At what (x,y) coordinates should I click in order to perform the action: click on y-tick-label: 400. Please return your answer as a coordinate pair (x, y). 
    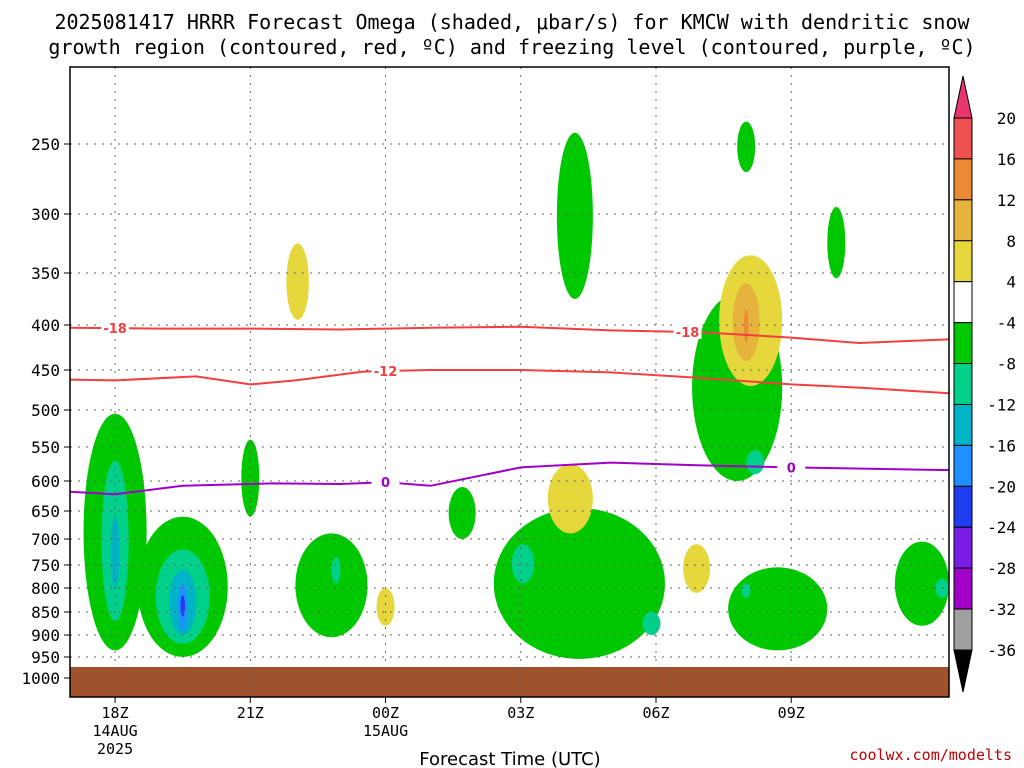
    Looking at the image, I should click on (45, 325).